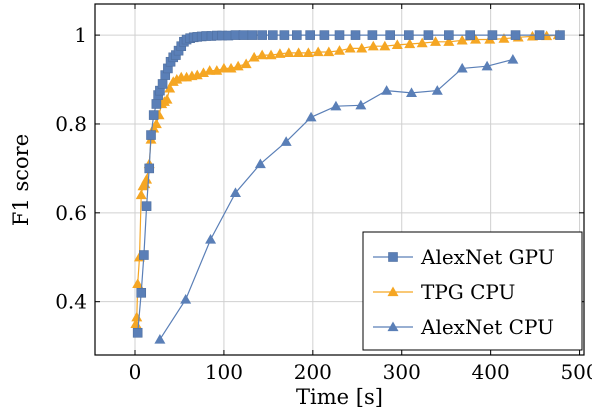 This screenshot has height=417, width=592. What do you see at coordinates (135, 372) in the screenshot?
I see `x-tick-label: 0` at bounding box center [135, 372].